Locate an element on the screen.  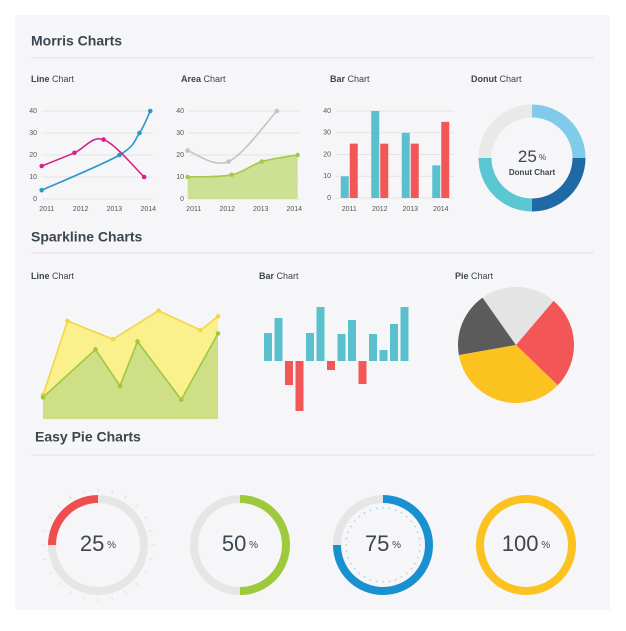
y-tick-label: 30 is located at coordinates (327, 133).